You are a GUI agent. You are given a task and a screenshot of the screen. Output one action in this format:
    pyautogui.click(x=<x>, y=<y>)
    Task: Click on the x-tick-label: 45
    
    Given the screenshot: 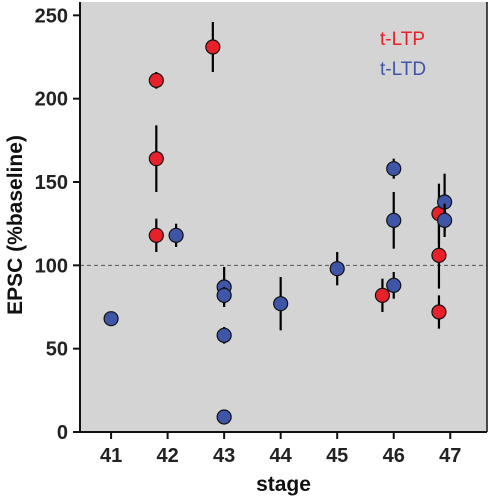 What is the action you would take?
    pyautogui.click(x=337, y=456)
    